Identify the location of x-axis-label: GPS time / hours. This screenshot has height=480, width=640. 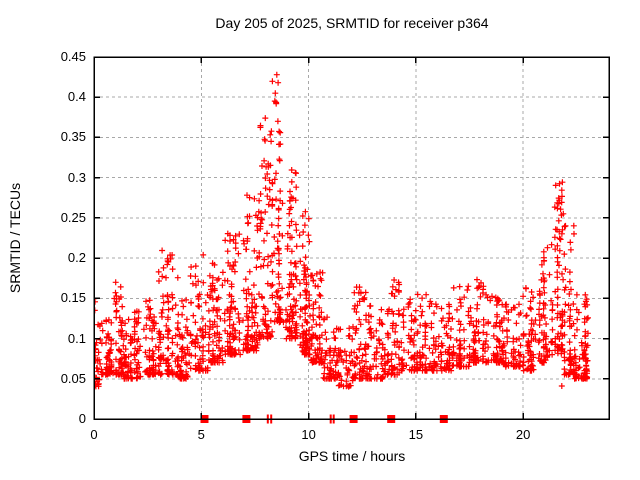
(352, 456).